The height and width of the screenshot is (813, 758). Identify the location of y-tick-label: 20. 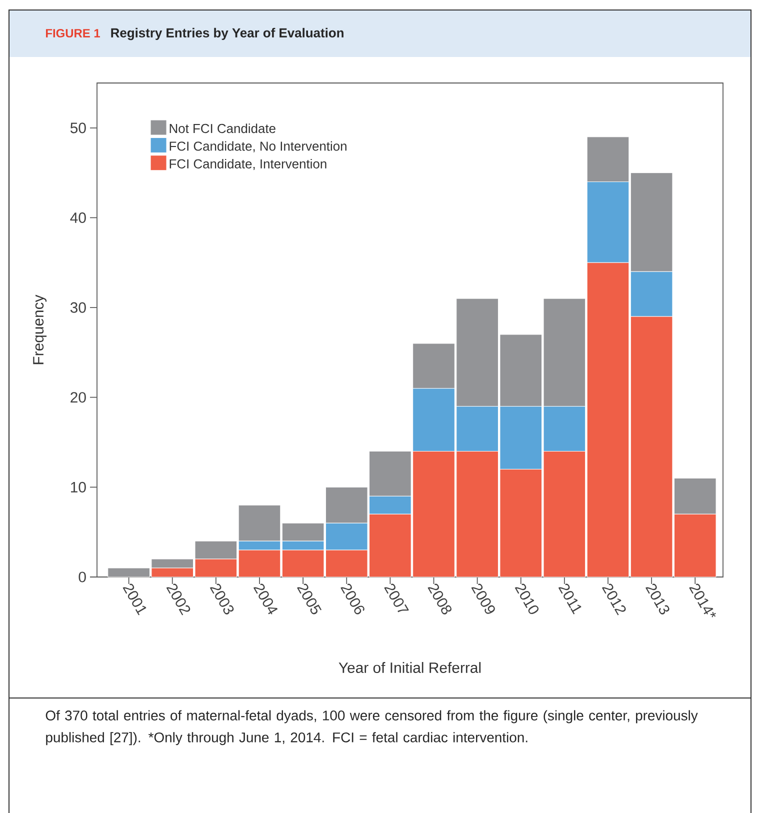
(78, 397).